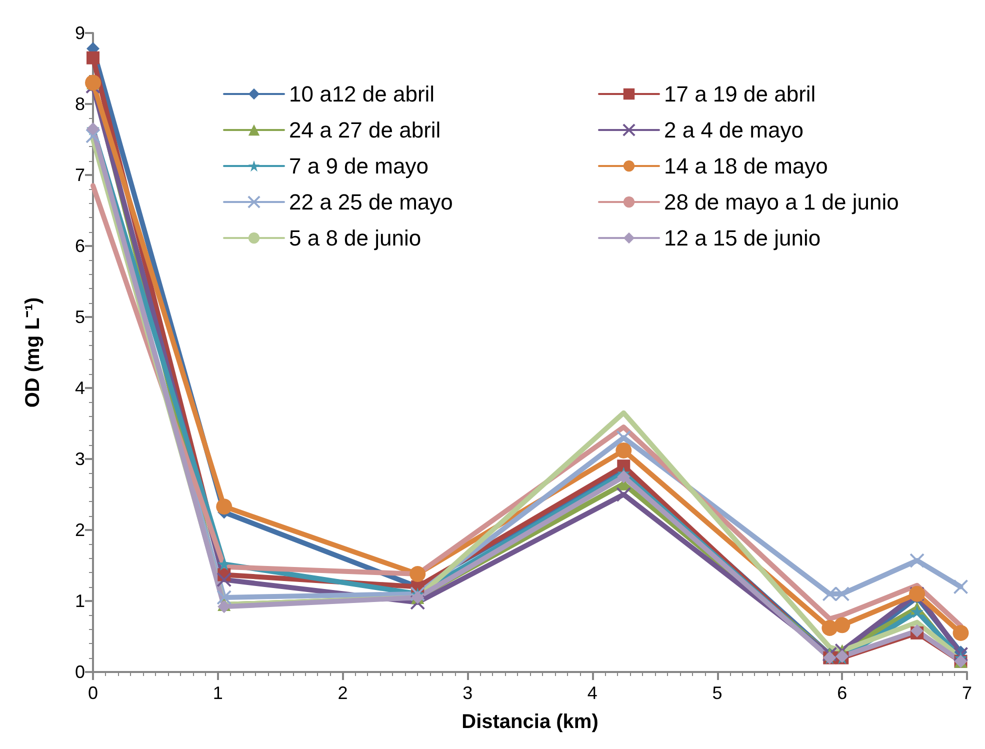 Image resolution: width=985 pixels, height=749 pixels. I want to click on y-tick-label: 2, so click(79, 530).